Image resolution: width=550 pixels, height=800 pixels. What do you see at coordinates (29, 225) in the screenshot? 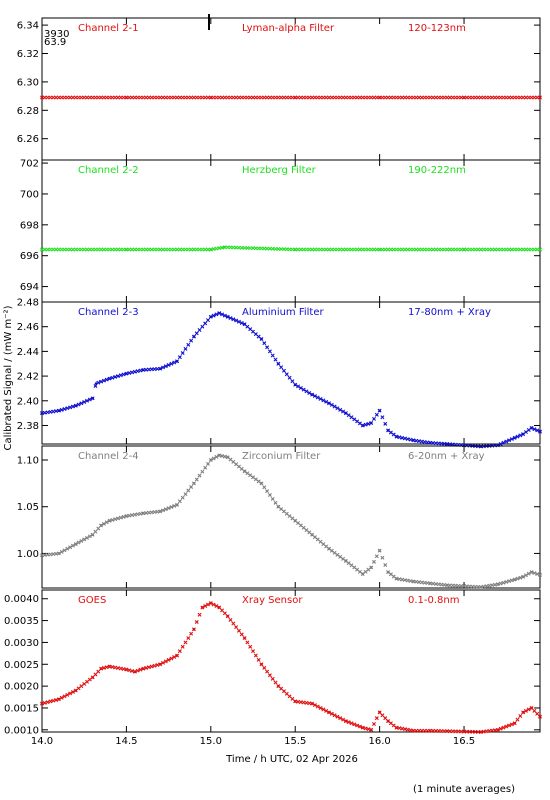
I see `y-tick-label: 698` at bounding box center [29, 225].